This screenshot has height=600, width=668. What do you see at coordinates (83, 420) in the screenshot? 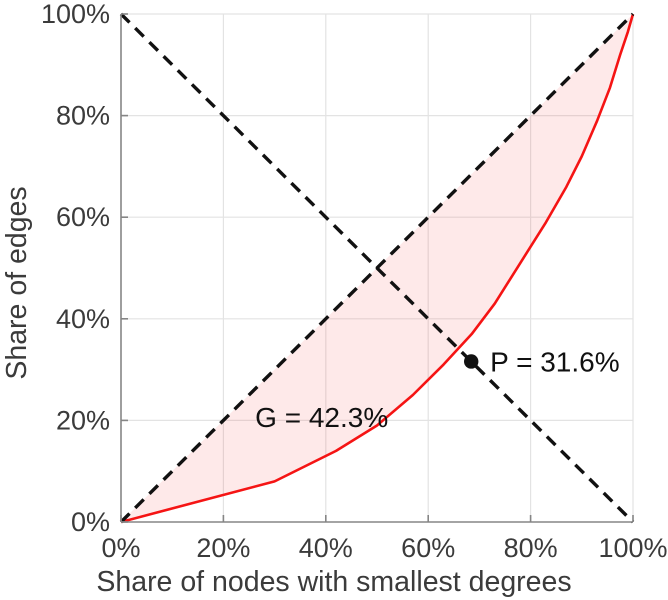
I see `y-tick-label: 20%` at bounding box center [83, 420].